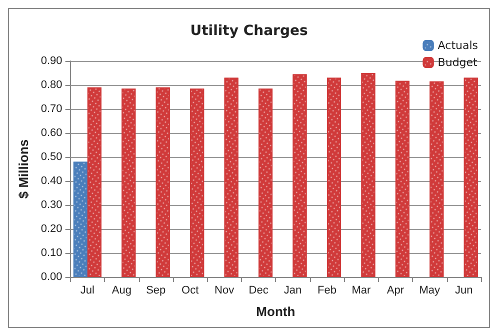  Describe the element at coordinates (51, 277) in the screenshot. I see `y-tick-label: 0.00` at that location.